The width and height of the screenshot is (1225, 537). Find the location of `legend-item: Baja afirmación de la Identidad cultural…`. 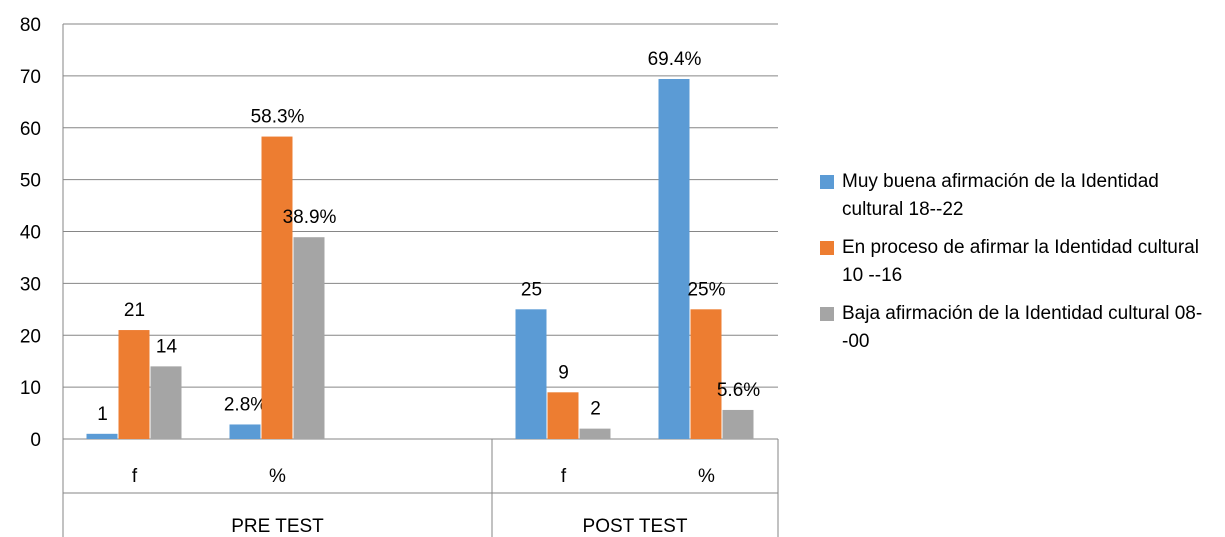

legend-item: Baja afirmación de la Identidad cultural… is located at coordinates (1020, 328).